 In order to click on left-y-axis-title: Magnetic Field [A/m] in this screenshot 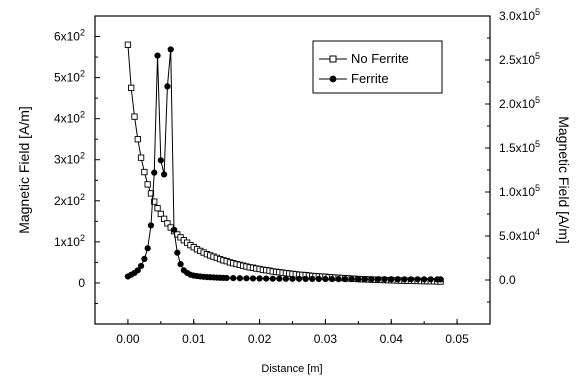, I will do `click(24, 170)`.